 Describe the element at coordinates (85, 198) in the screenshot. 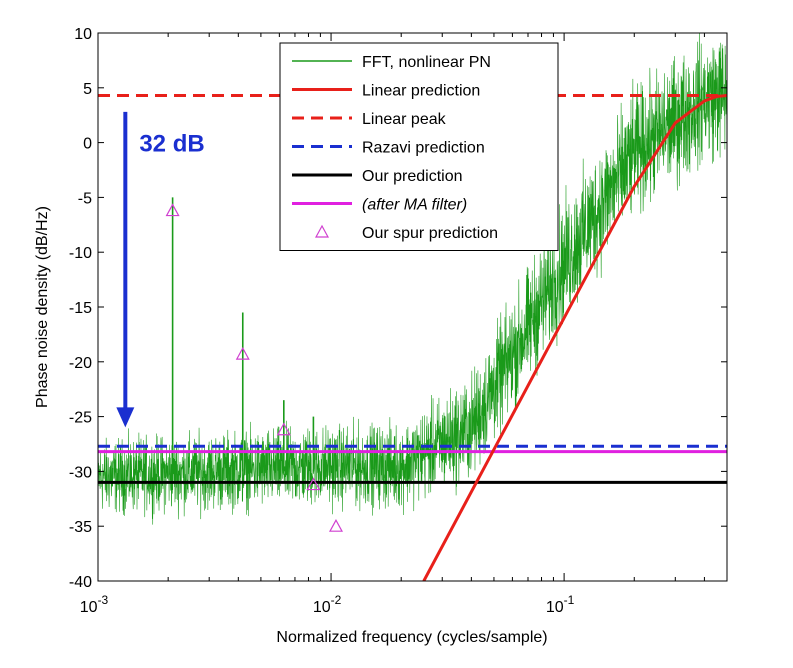

I see `y-tick-label: -5` at that location.